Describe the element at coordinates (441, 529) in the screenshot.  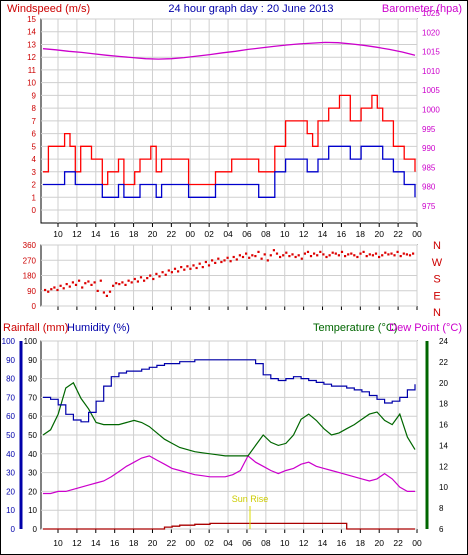
I see `temperature-tick-label: 6` at that location.